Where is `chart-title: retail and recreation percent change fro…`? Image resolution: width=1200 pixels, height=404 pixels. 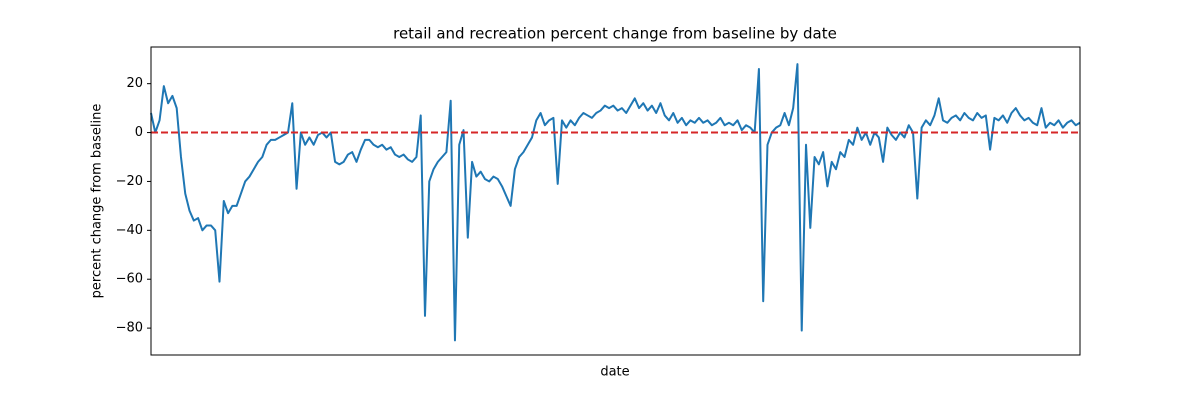
chart-title: retail and recreation percent change fro… is located at coordinates (615, 34).